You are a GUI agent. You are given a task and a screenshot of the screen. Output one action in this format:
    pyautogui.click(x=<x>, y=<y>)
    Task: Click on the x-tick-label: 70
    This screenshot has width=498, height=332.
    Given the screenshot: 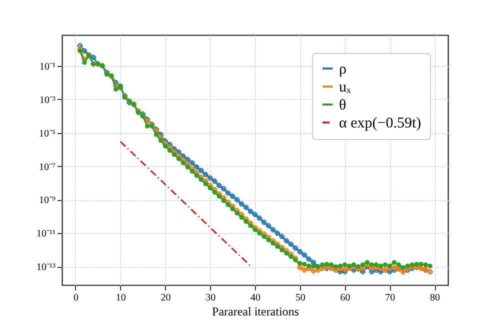 What is the action you would take?
    pyautogui.click(x=390, y=298)
    